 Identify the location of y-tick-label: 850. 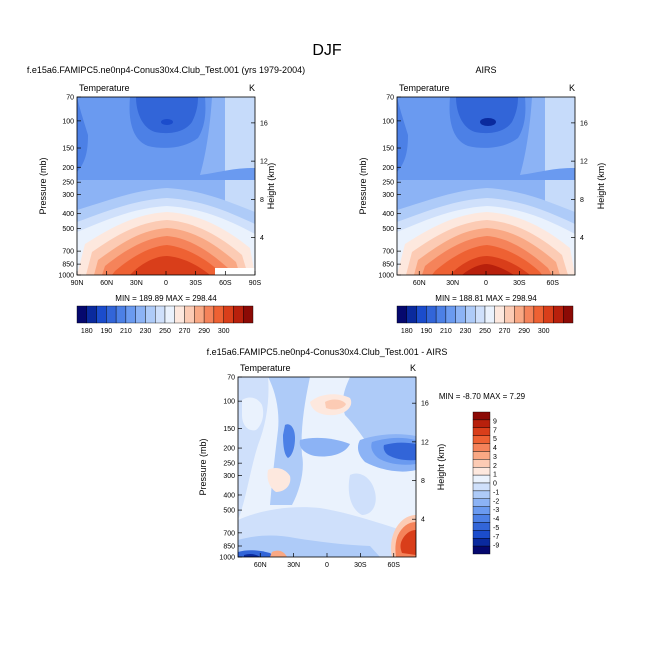
(229, 546).